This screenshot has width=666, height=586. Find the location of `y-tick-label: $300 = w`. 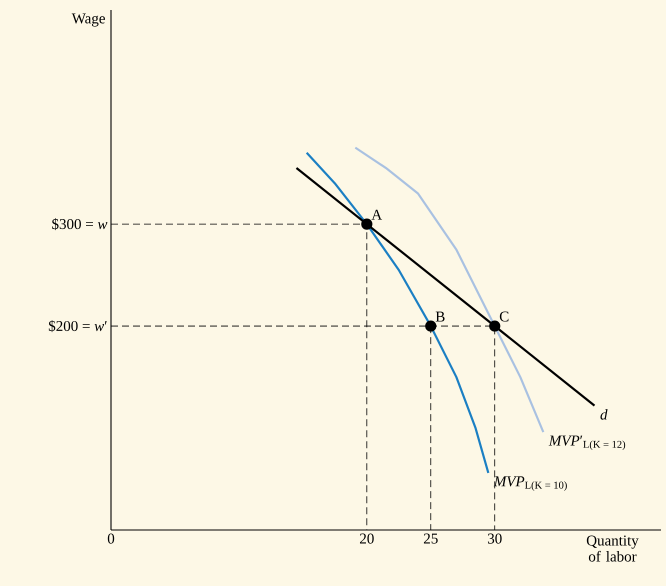

y-tick-label: $300 = w is located at coordinates (80, 224).